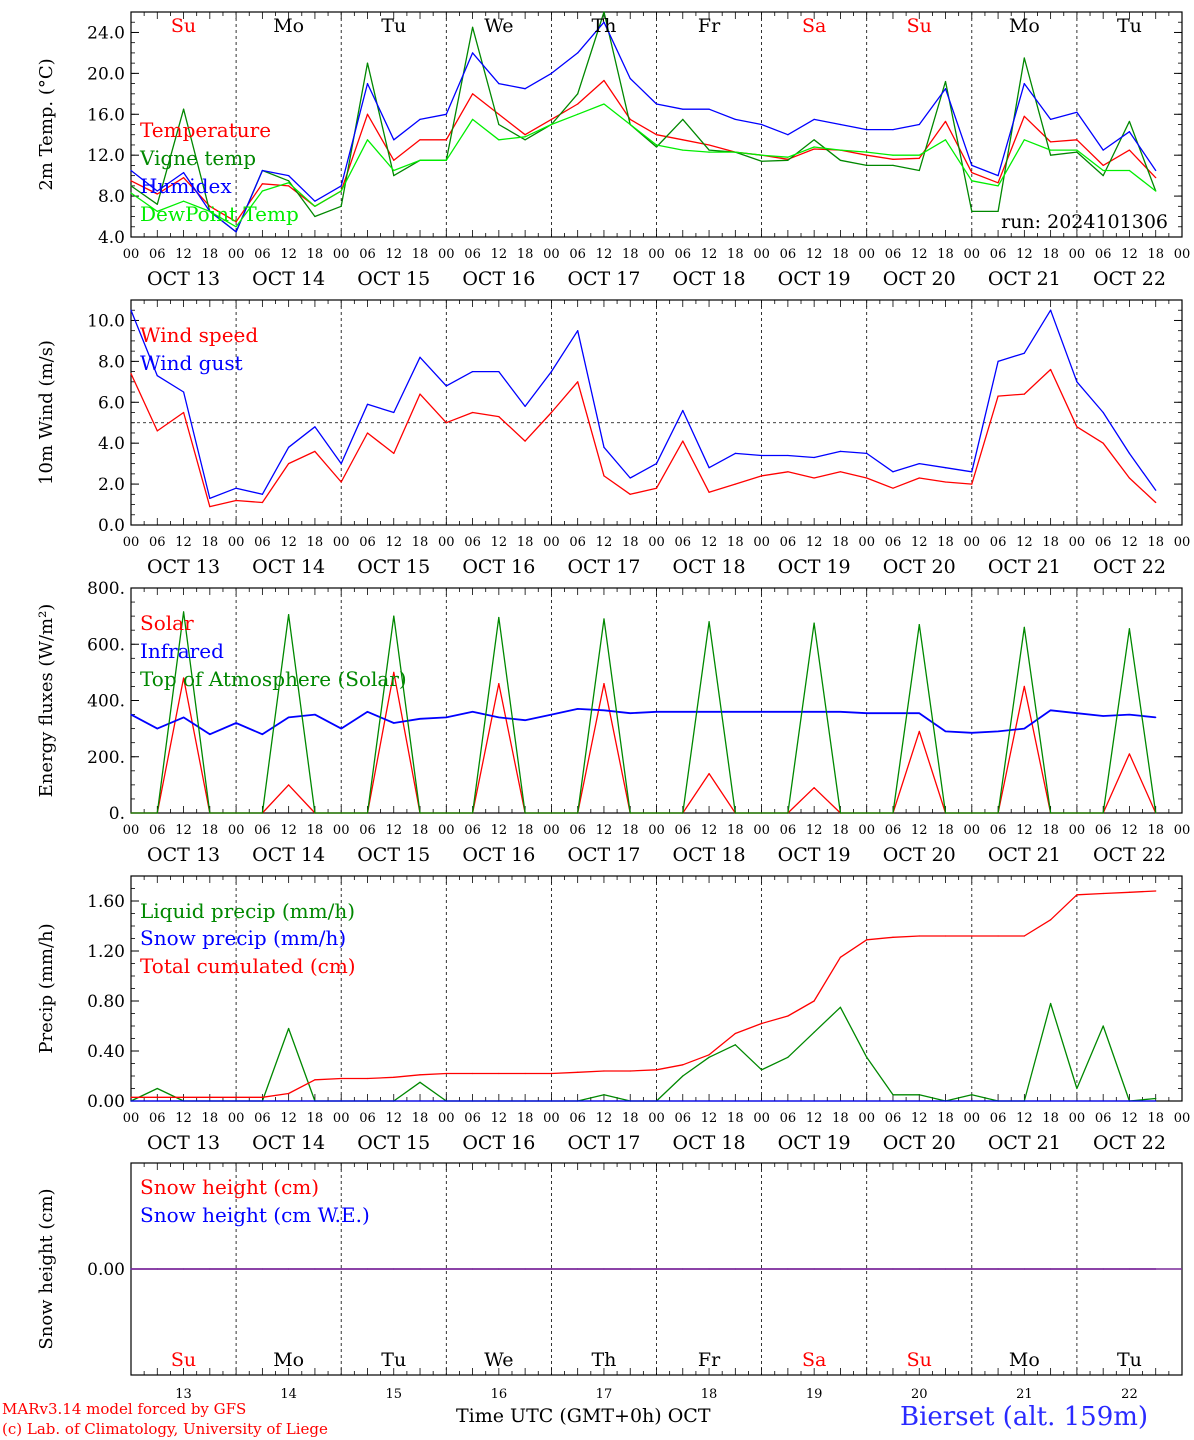 This screenshot has height=1440, width=1194. Describe the element at coordinates (106, 156) in the screenshot. I see `y-tick-label: 12.0` at that location.